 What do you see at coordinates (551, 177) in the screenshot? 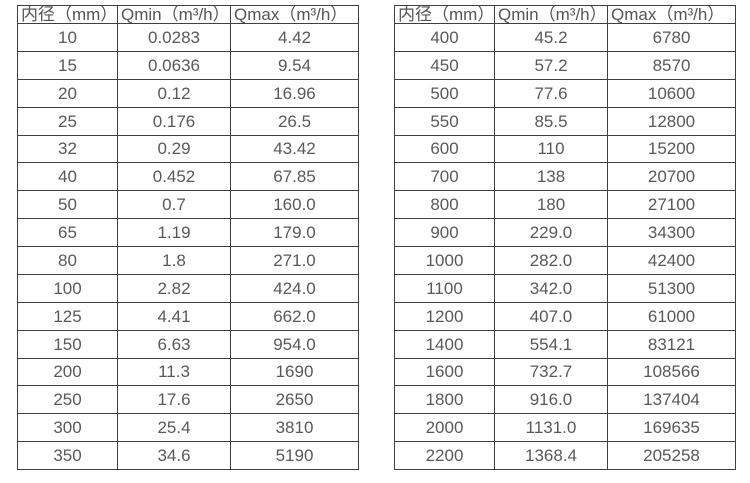
I see `table-cell: 138` at bounding box center [551, 177].